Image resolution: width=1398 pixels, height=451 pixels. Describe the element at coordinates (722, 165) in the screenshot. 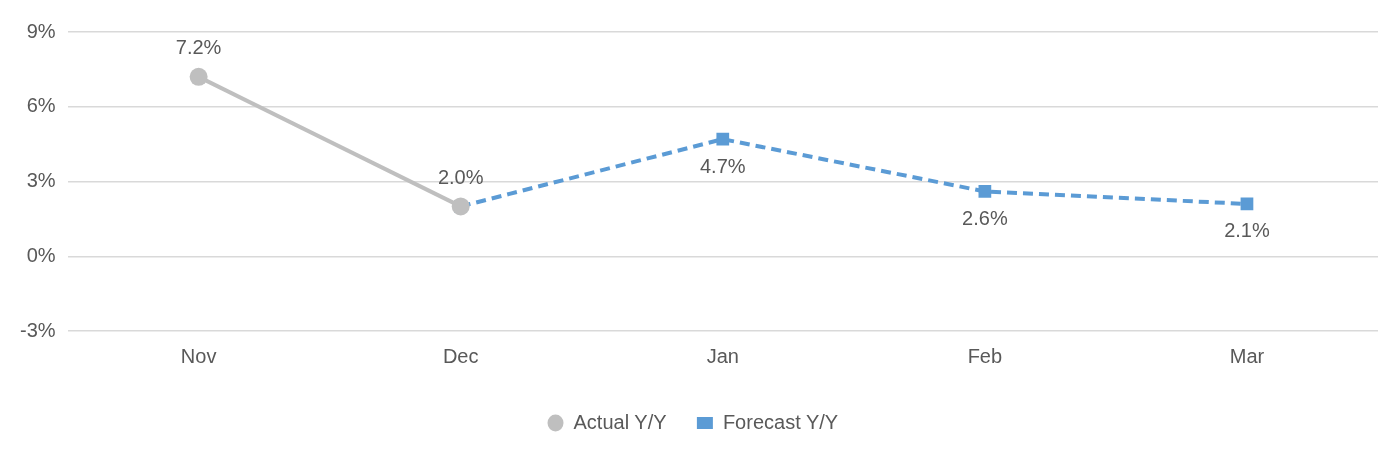

I see `data-label: 4.7%` at that location.